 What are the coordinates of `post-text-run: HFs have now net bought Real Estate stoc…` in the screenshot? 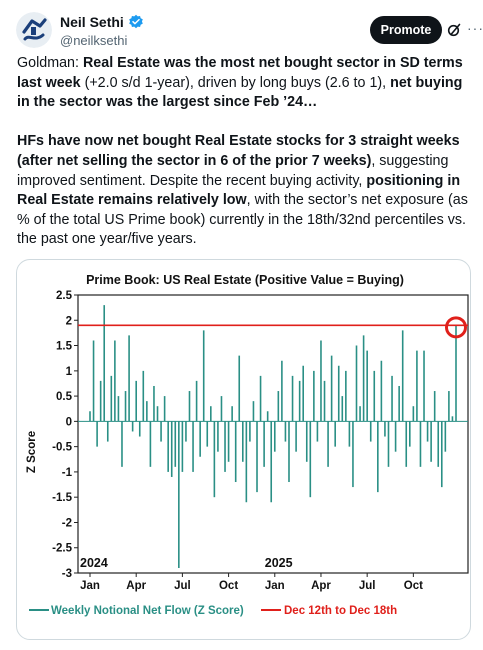 It's located at (238, 151).